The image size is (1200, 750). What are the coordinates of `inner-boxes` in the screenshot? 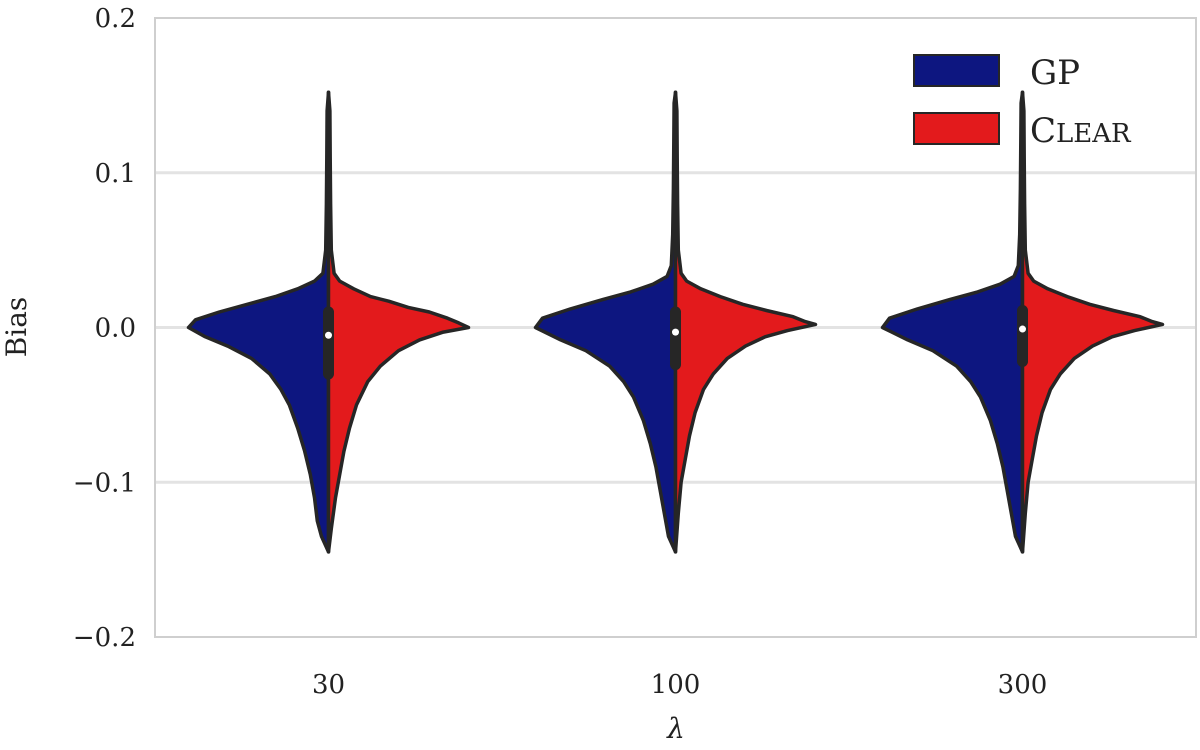 It's located at (675, 342).